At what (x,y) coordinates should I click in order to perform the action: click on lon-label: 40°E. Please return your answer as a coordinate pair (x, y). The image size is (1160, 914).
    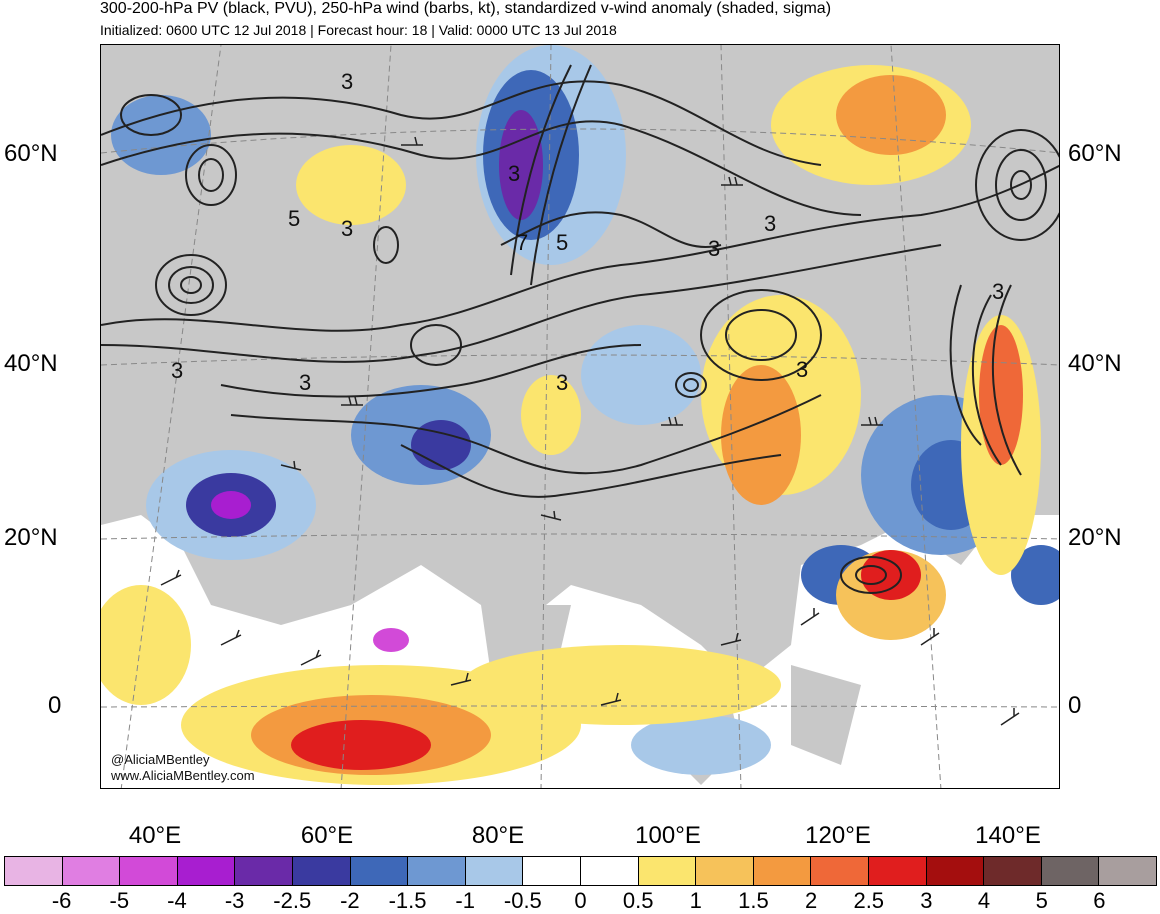
    Looking at the image, I should click on (155, 835).